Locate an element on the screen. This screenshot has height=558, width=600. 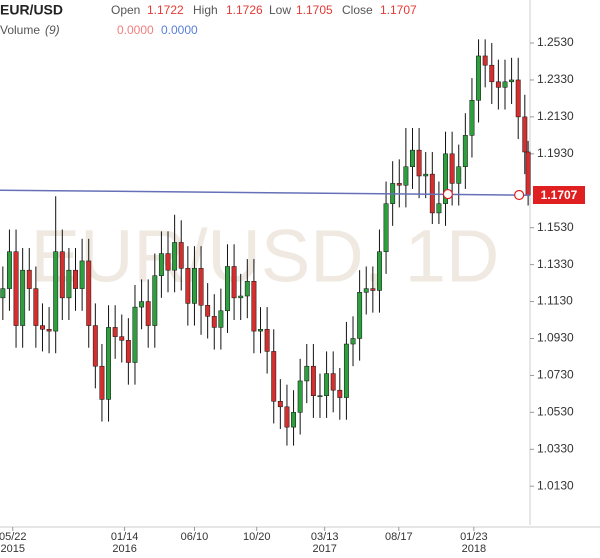
y-tick-label: 1.0930 is located at coordinates (555, 338).